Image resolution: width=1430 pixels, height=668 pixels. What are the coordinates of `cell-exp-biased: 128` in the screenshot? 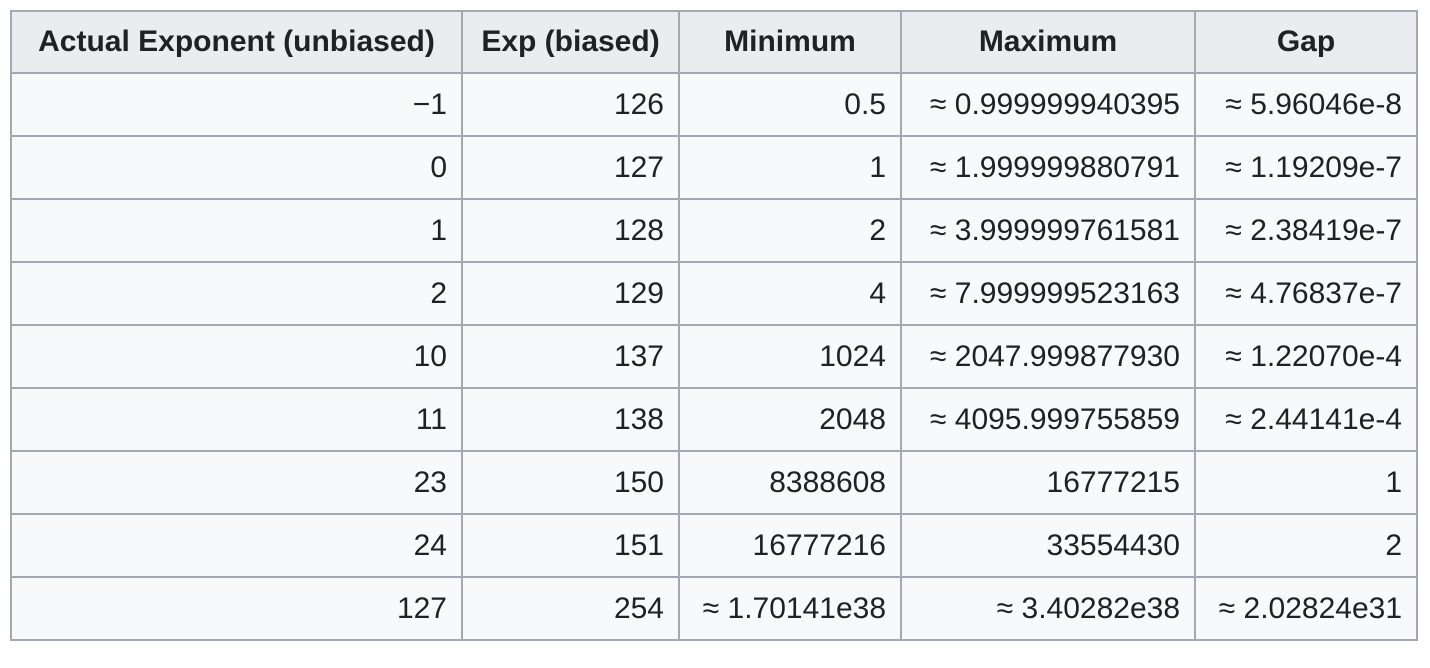 It's located at (570, 230).